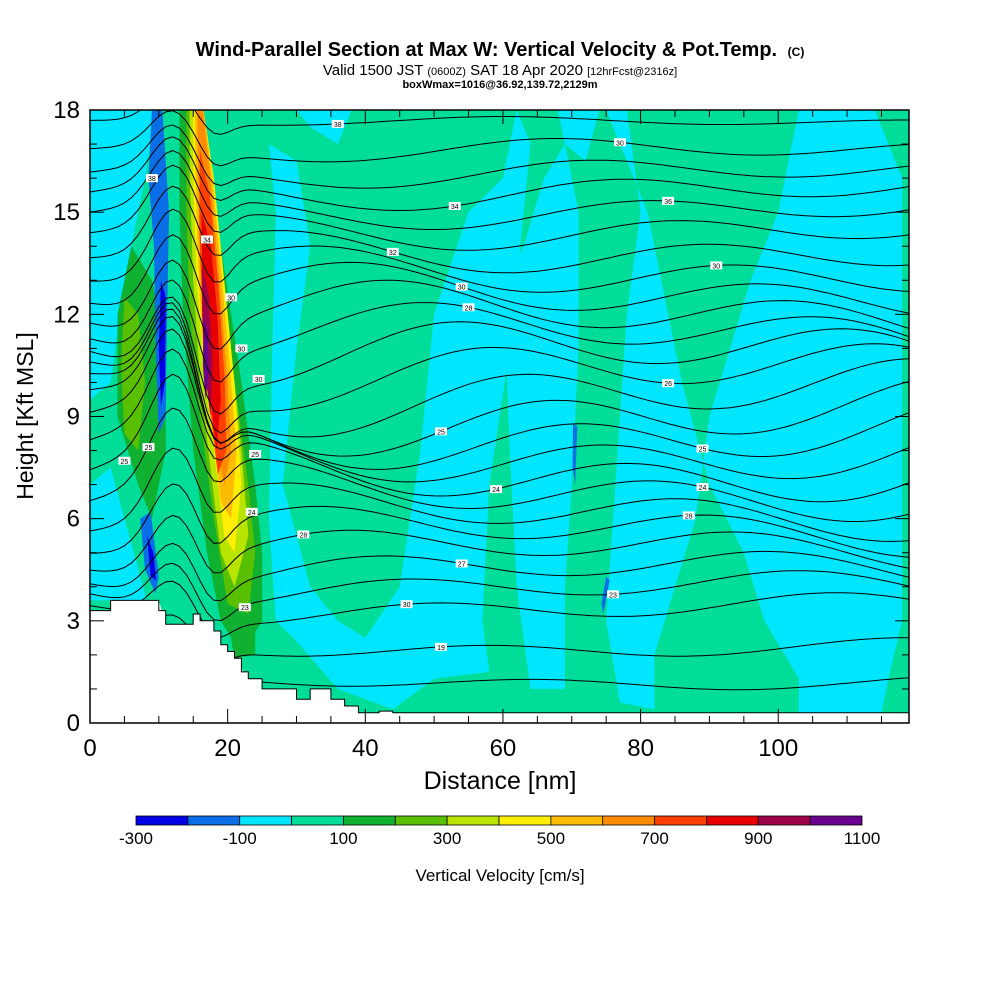  What do you see at coordinates (446, 72) in the screenshot?
I see `subtitle-utc: (0600Z)` at bounding box center [446, 72].